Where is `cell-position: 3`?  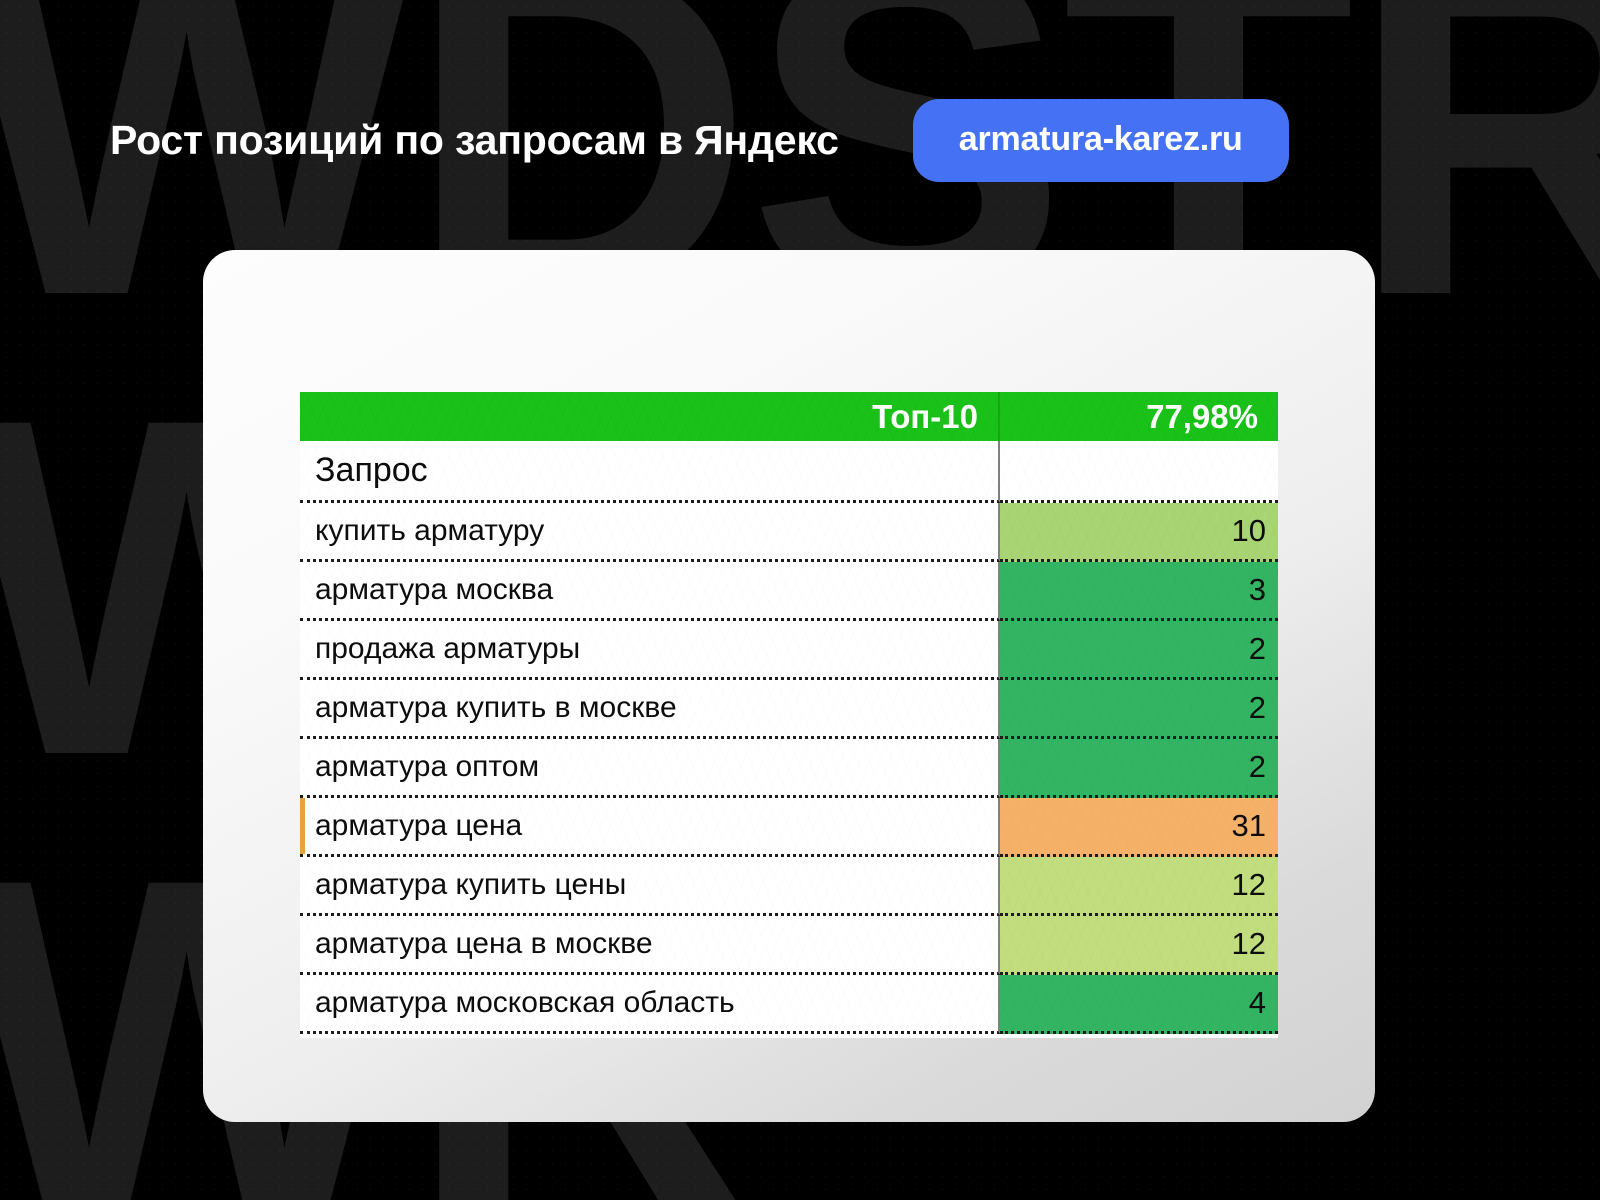 cell-position: 3 is located at coordinates (1139, 591).